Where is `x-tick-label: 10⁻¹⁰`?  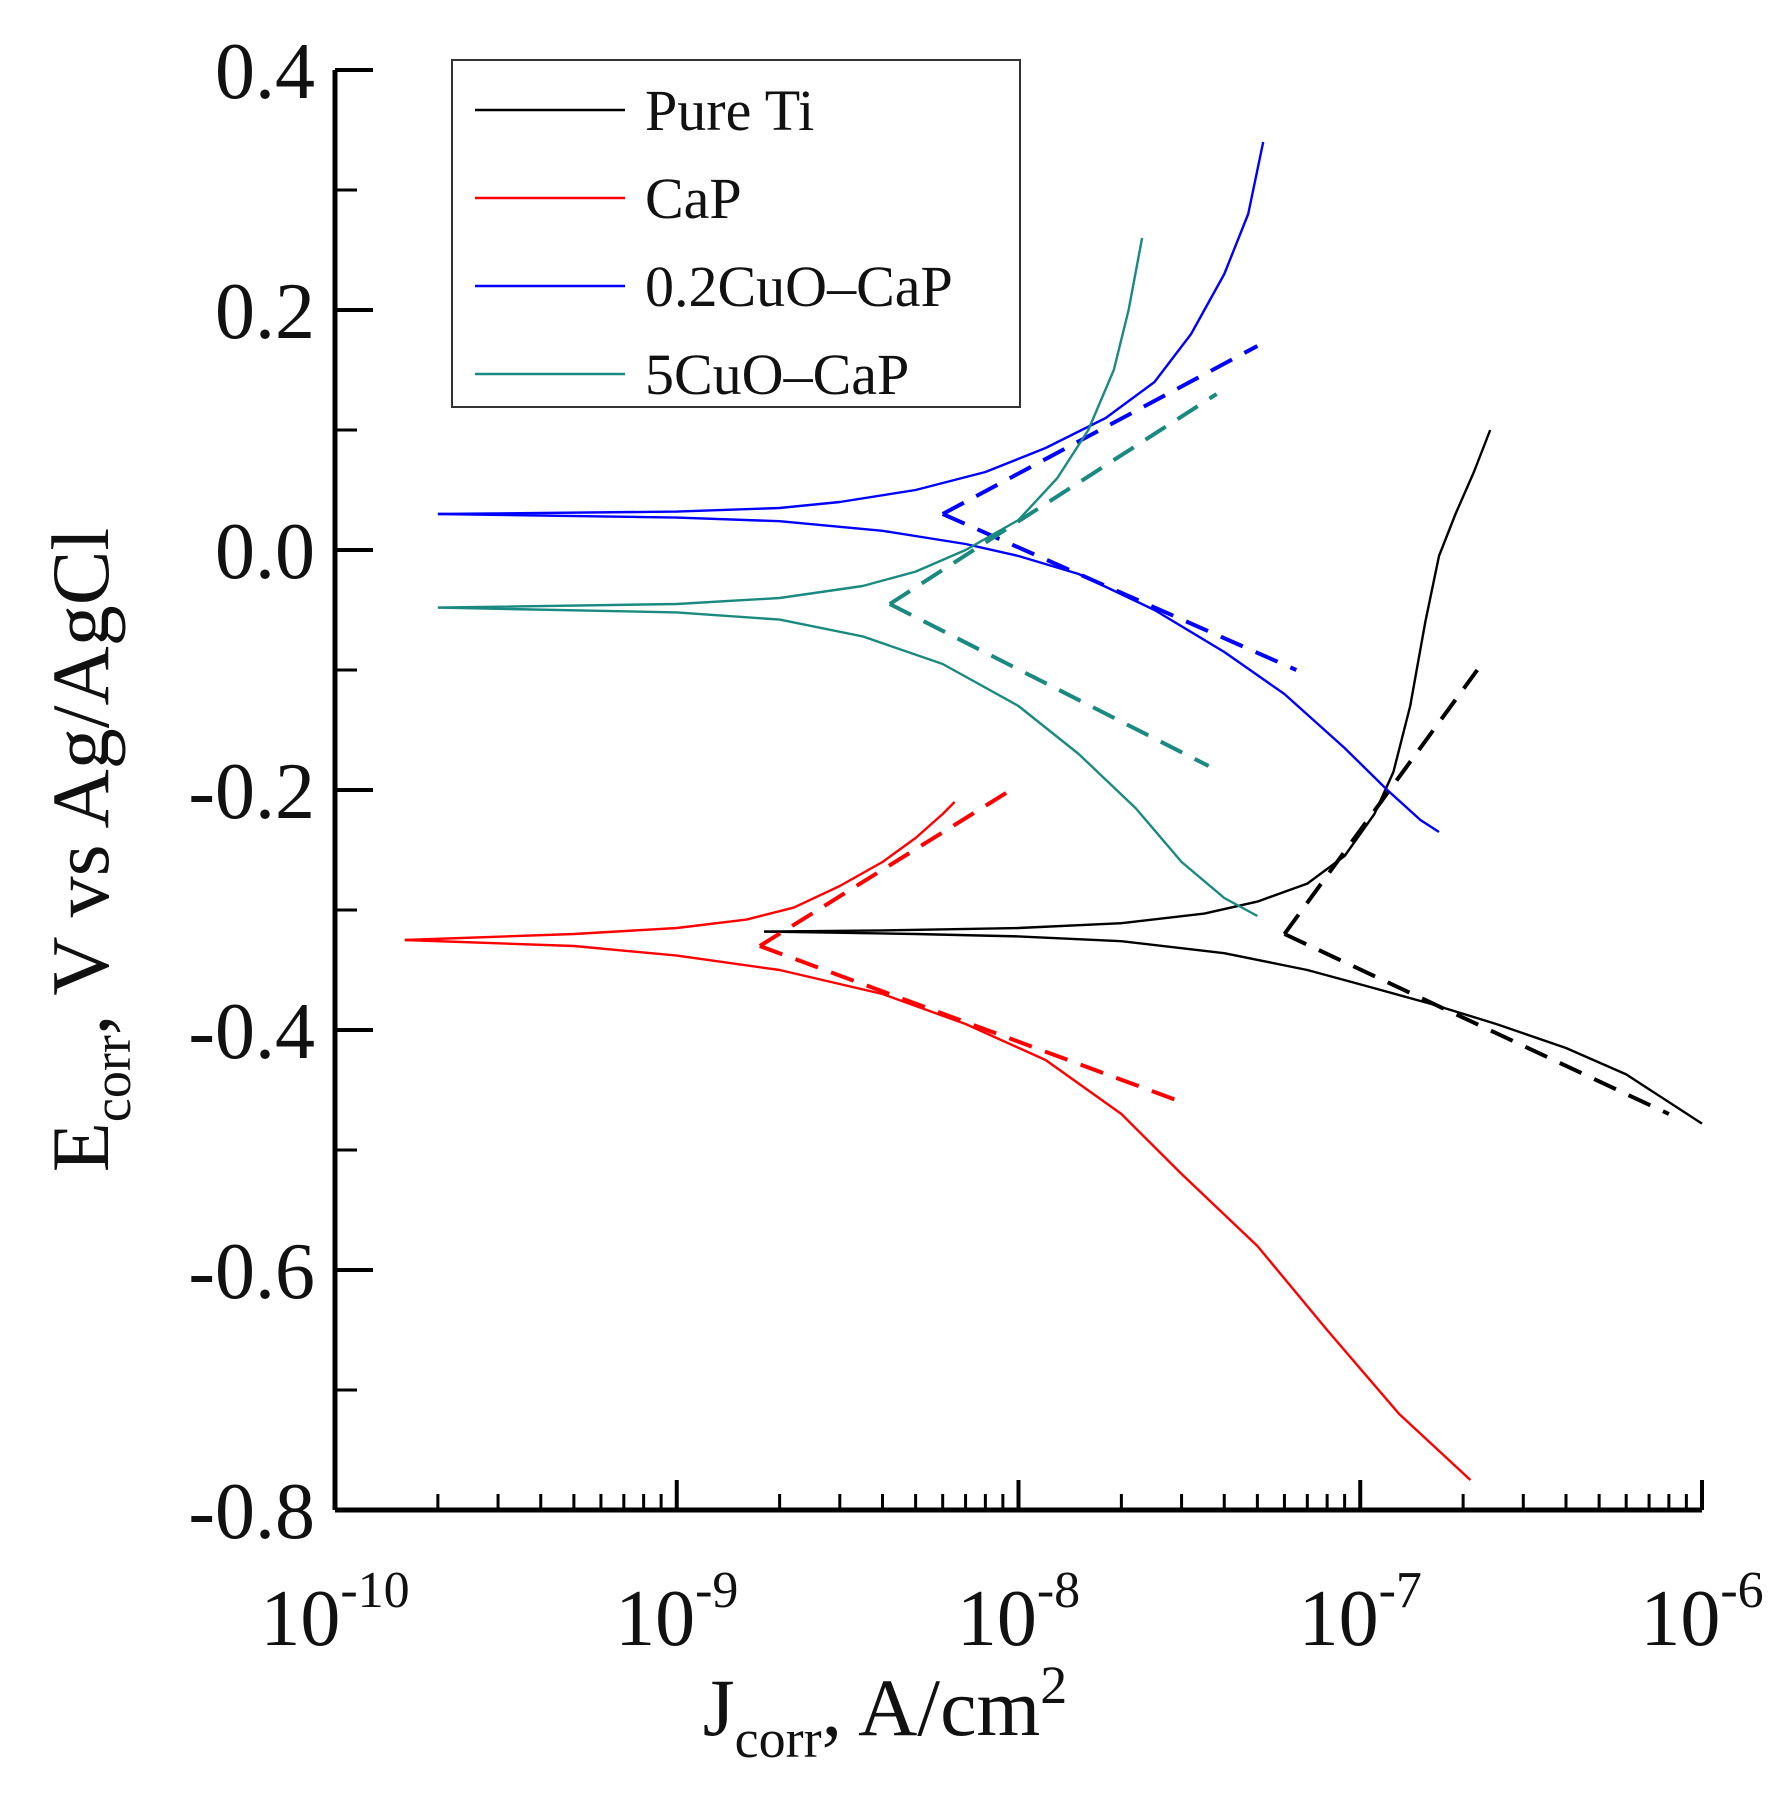 x-tick-label: 10⁻¹⁰ is located at coordinates (334, 1612).